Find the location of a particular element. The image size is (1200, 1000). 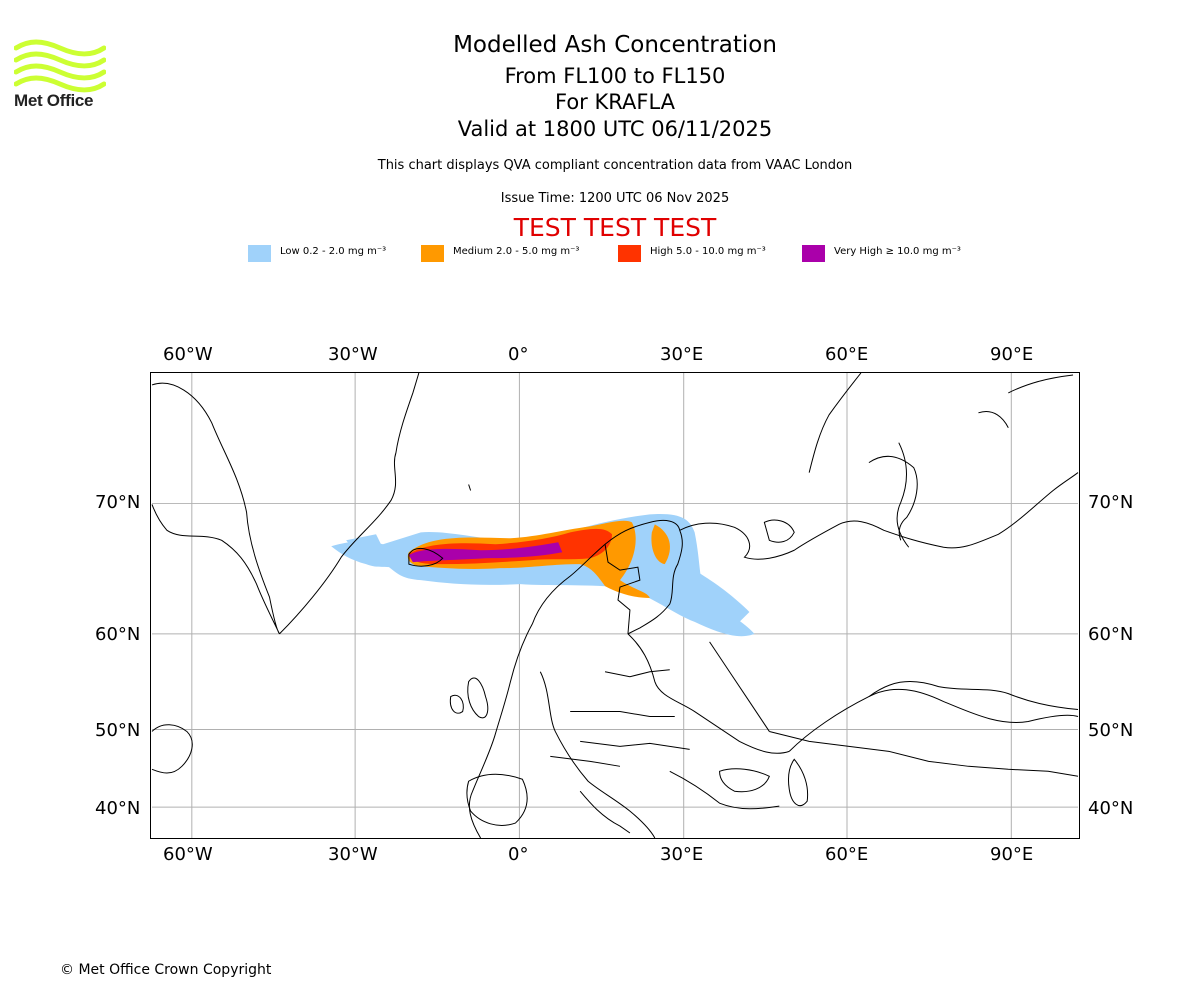

lat-label-left-50n: 50°N is located at coordinates (118, 730).